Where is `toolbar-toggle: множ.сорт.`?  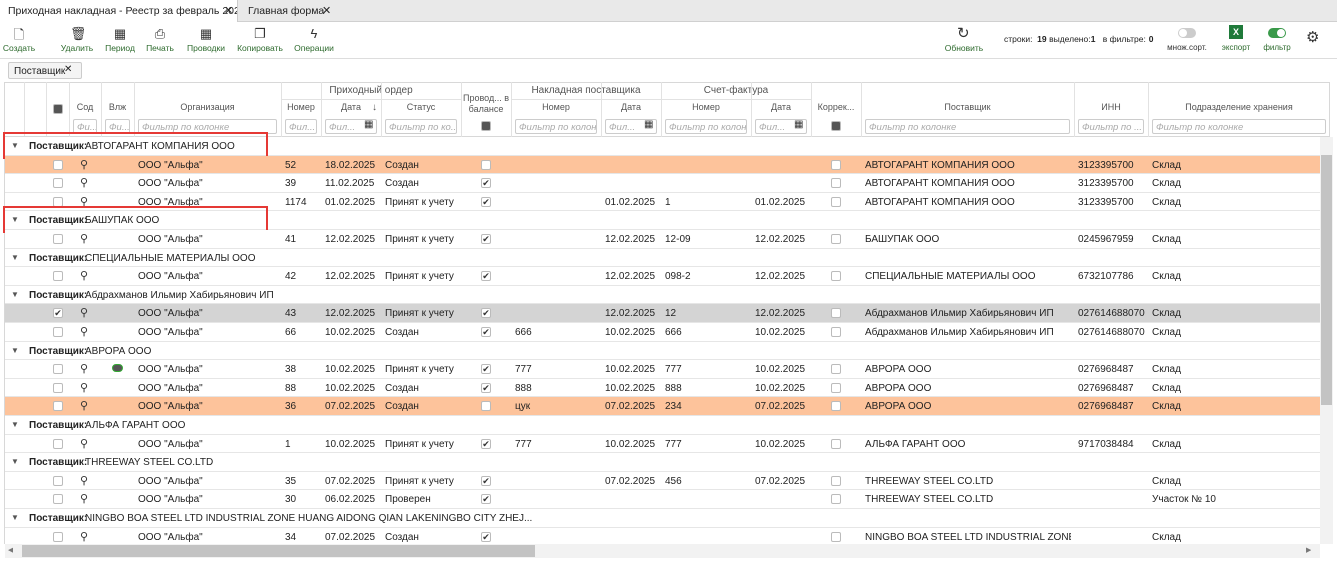
toolbar-toggle: множ.сорт. is located at coordinates (1187, 47).